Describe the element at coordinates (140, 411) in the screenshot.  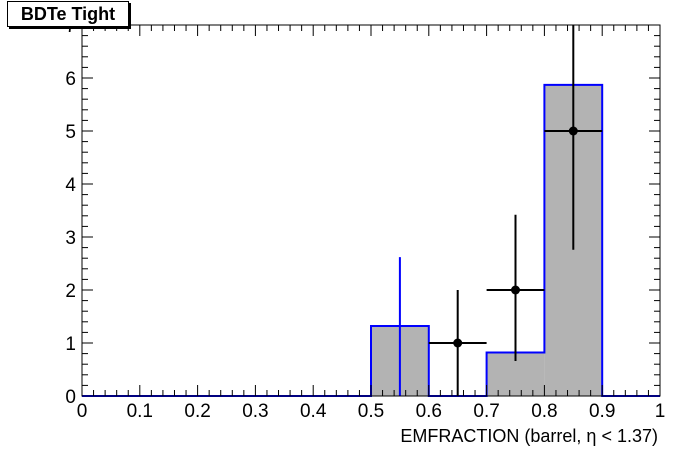
I see `x-tick-label: 0.1` at that location.